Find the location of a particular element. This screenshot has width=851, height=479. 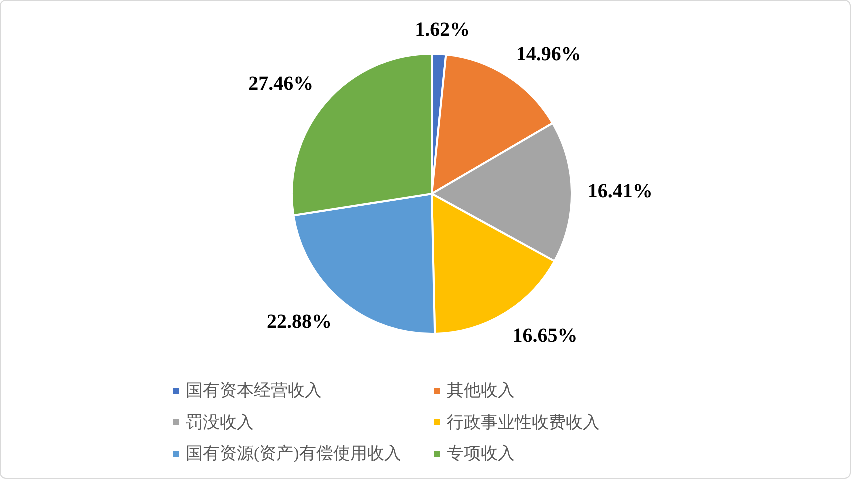

legend-label: 罚没收入 is located at coordinates (220, 423).